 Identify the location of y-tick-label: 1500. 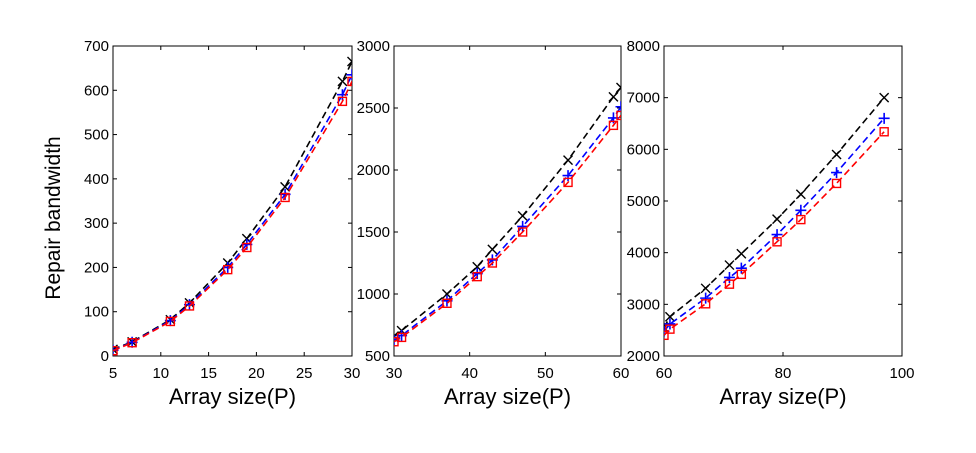
(373, 232).